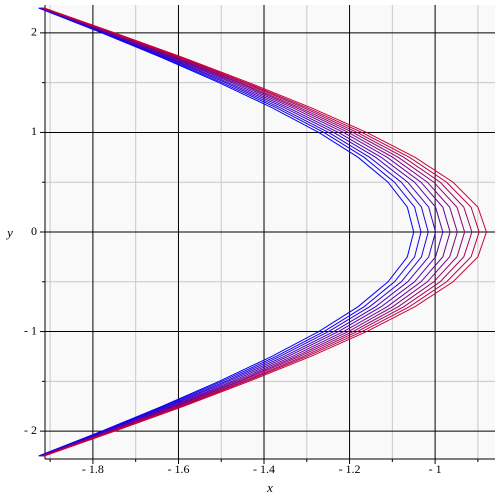 This screenshot has height=500, width=500. I want to click on x-tick-label: - 1.4, so click(264, 469).